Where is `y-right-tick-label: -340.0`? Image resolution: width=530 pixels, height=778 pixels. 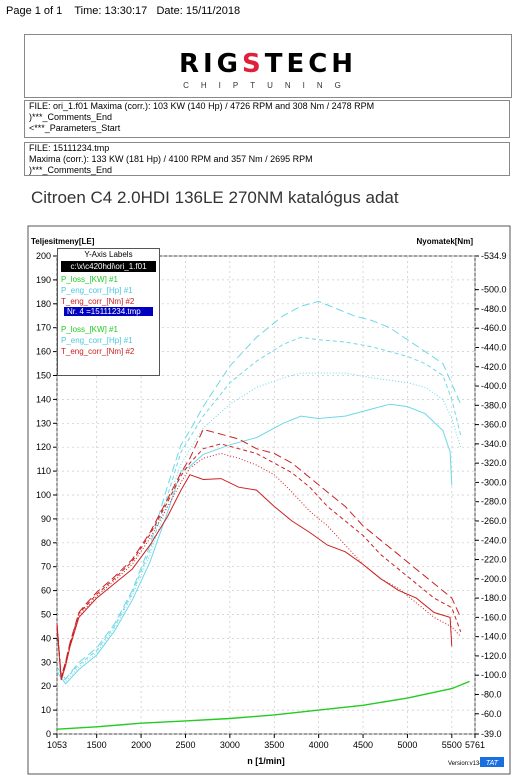 y-right-tick-label: -340.0 is located at coordinates (494, 444).